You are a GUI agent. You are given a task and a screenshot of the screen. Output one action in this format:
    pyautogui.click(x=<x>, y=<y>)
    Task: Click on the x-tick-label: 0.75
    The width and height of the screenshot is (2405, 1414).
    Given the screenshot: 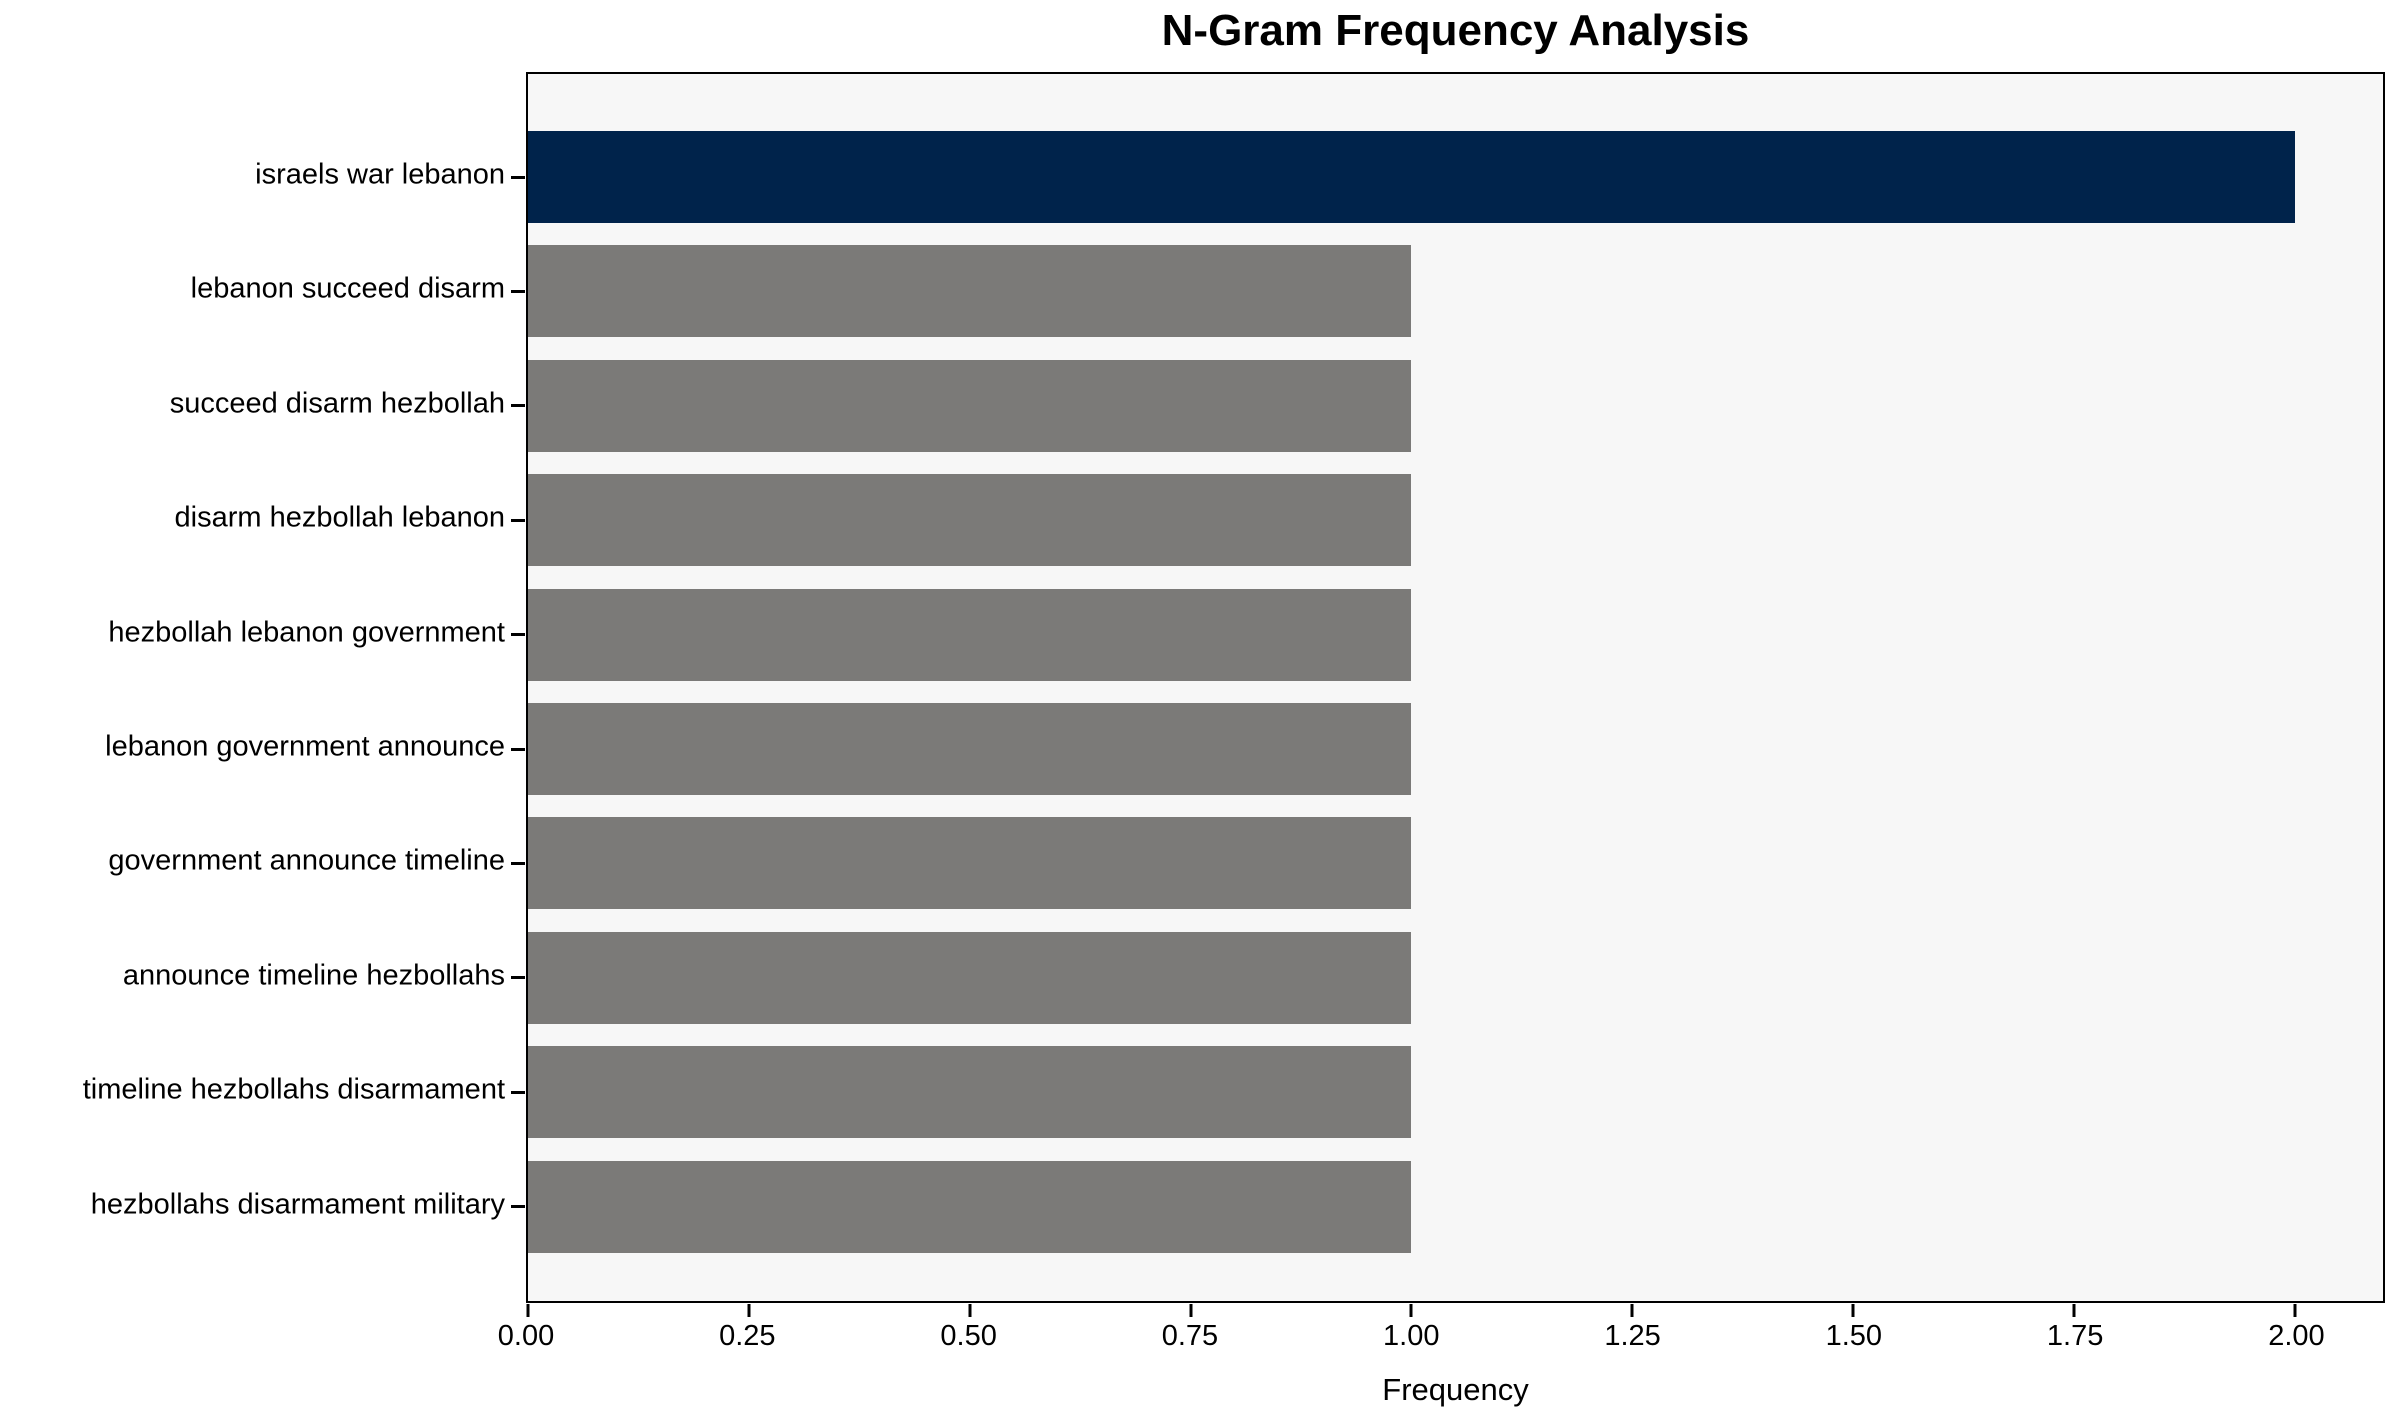 What is the action you would take?
    pyautogui.click(x=1190, y=1336)
    